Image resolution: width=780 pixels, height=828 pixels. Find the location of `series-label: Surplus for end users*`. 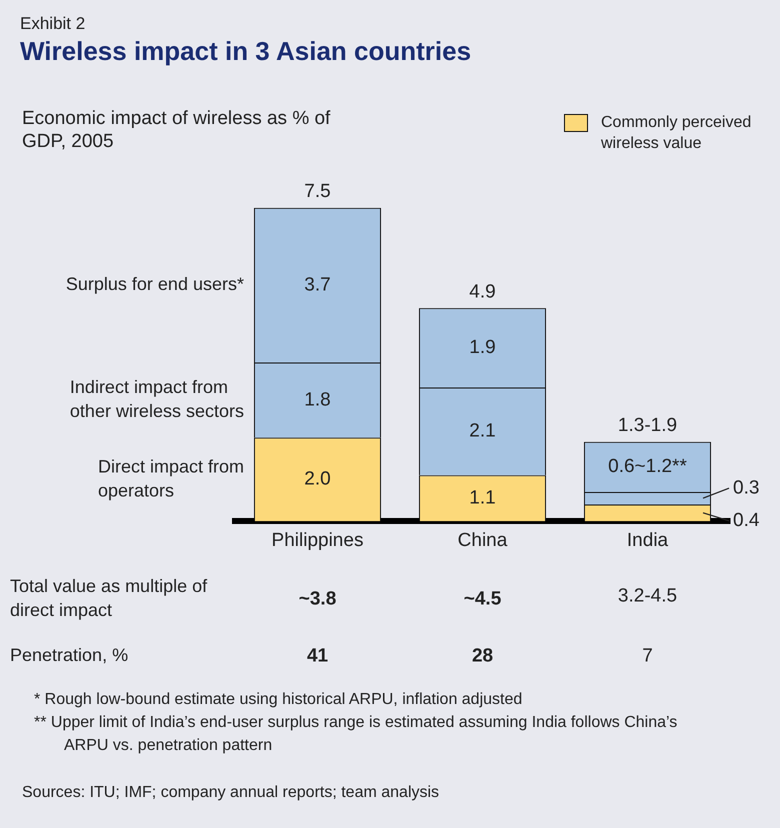

series-label: Surplus for end users* is located at coordinates (155, 284).